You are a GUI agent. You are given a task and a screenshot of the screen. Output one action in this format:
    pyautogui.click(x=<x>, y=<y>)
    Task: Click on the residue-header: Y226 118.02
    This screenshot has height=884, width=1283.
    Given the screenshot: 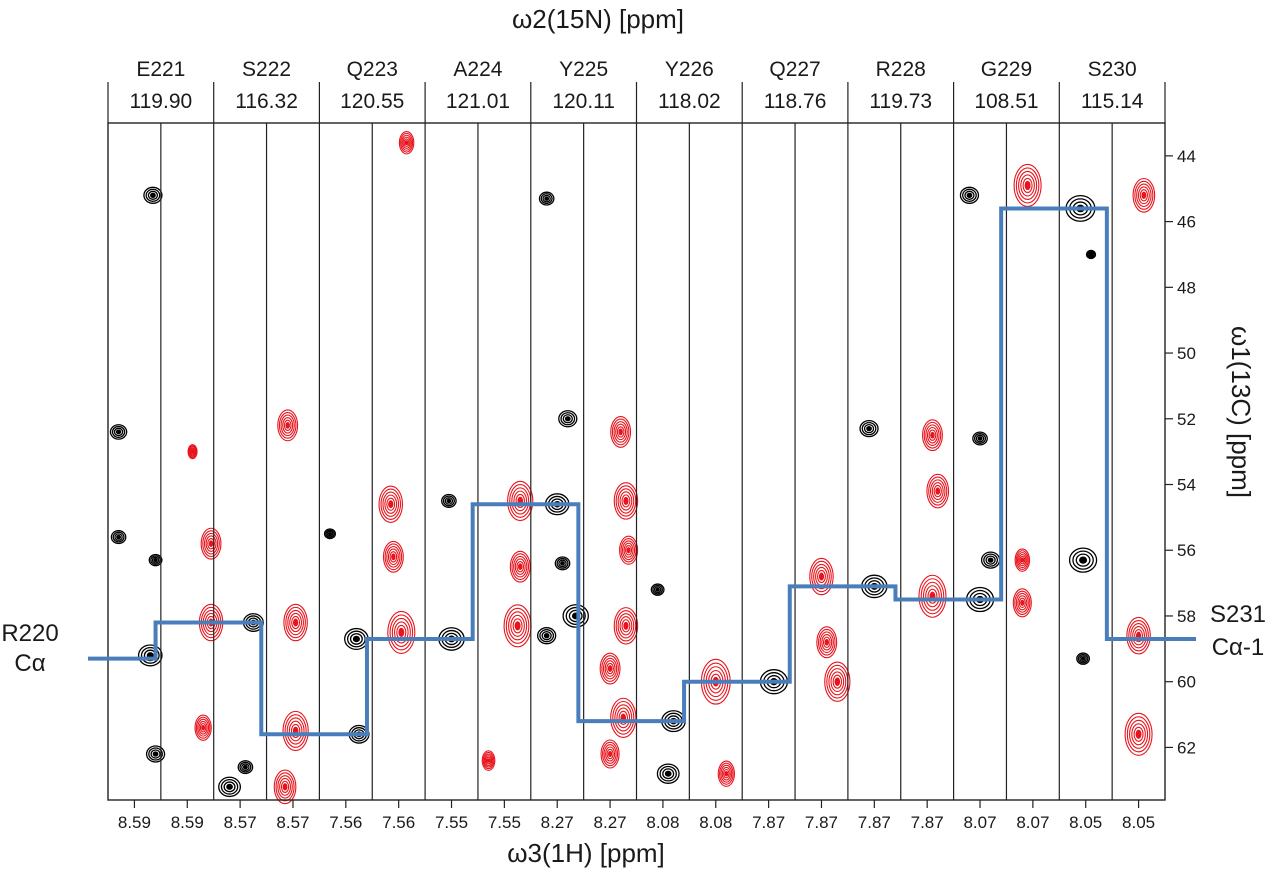 What is the action you would take?
    pyautogui.click(x=689, y=85)
    